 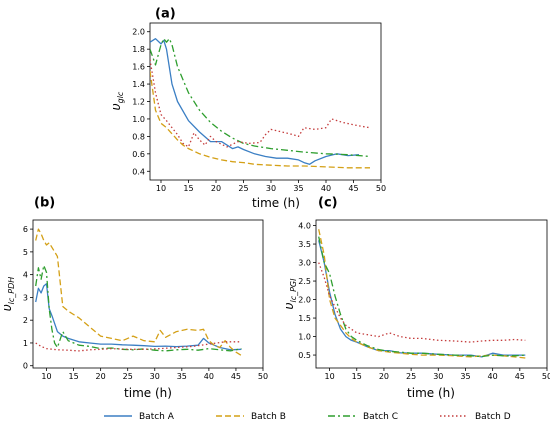 What do you see at coordinates (138, 49) in the screenshot?
I see `y-tick-label: 1.8` at bounding box center [138, 49].